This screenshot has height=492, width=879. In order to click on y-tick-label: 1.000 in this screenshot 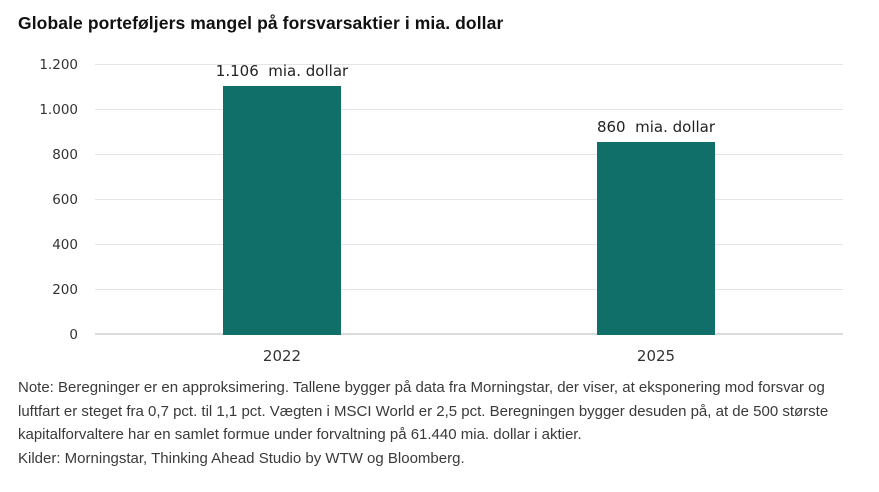, I will do `click(58, 110)`.